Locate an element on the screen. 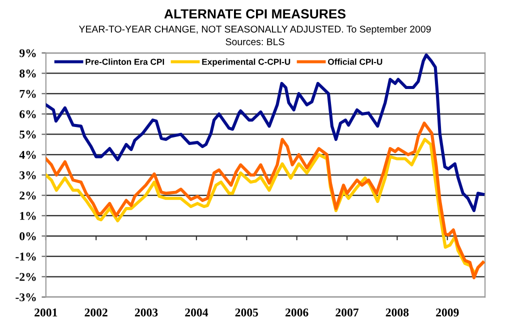  y-tick-label: 9% is located at coordinates (27, 53).